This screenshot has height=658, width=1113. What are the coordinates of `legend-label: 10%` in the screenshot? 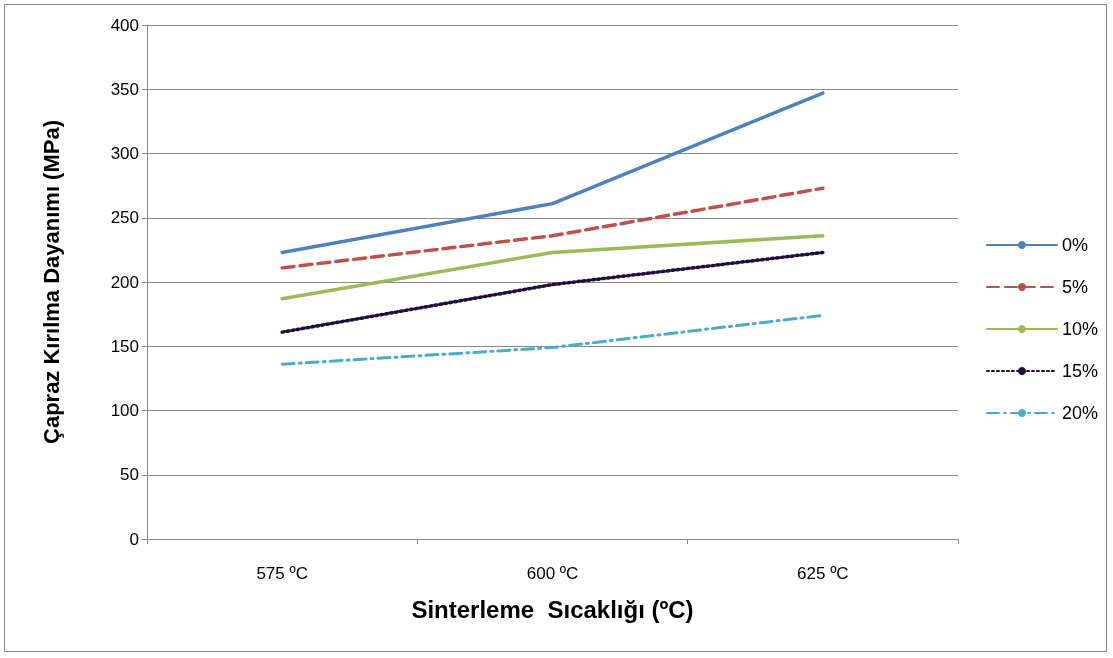 It's located at (1079, 329).